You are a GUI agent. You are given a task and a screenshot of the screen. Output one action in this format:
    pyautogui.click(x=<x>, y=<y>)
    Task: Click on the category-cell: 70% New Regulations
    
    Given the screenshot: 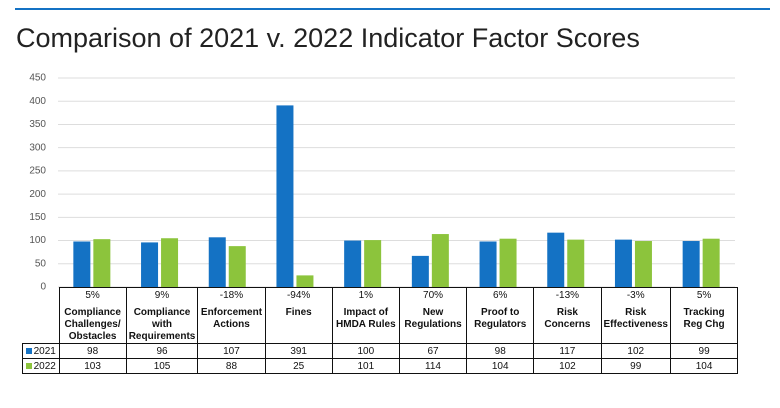 What is the action you would take?
    pyautogui.click(x=433, y=315)
    